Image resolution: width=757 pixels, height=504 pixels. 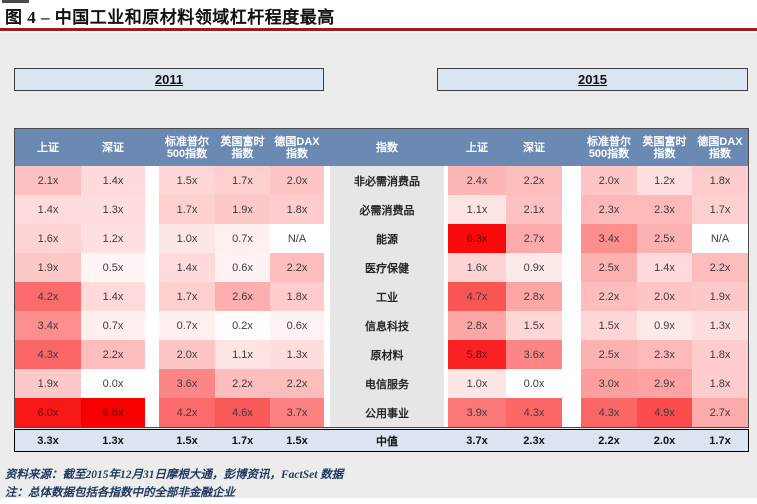 What do you see at coordinates (48, 412) in the screenshot?
I see `heat-cell: 6.0x` at bounding box center [48, 412].